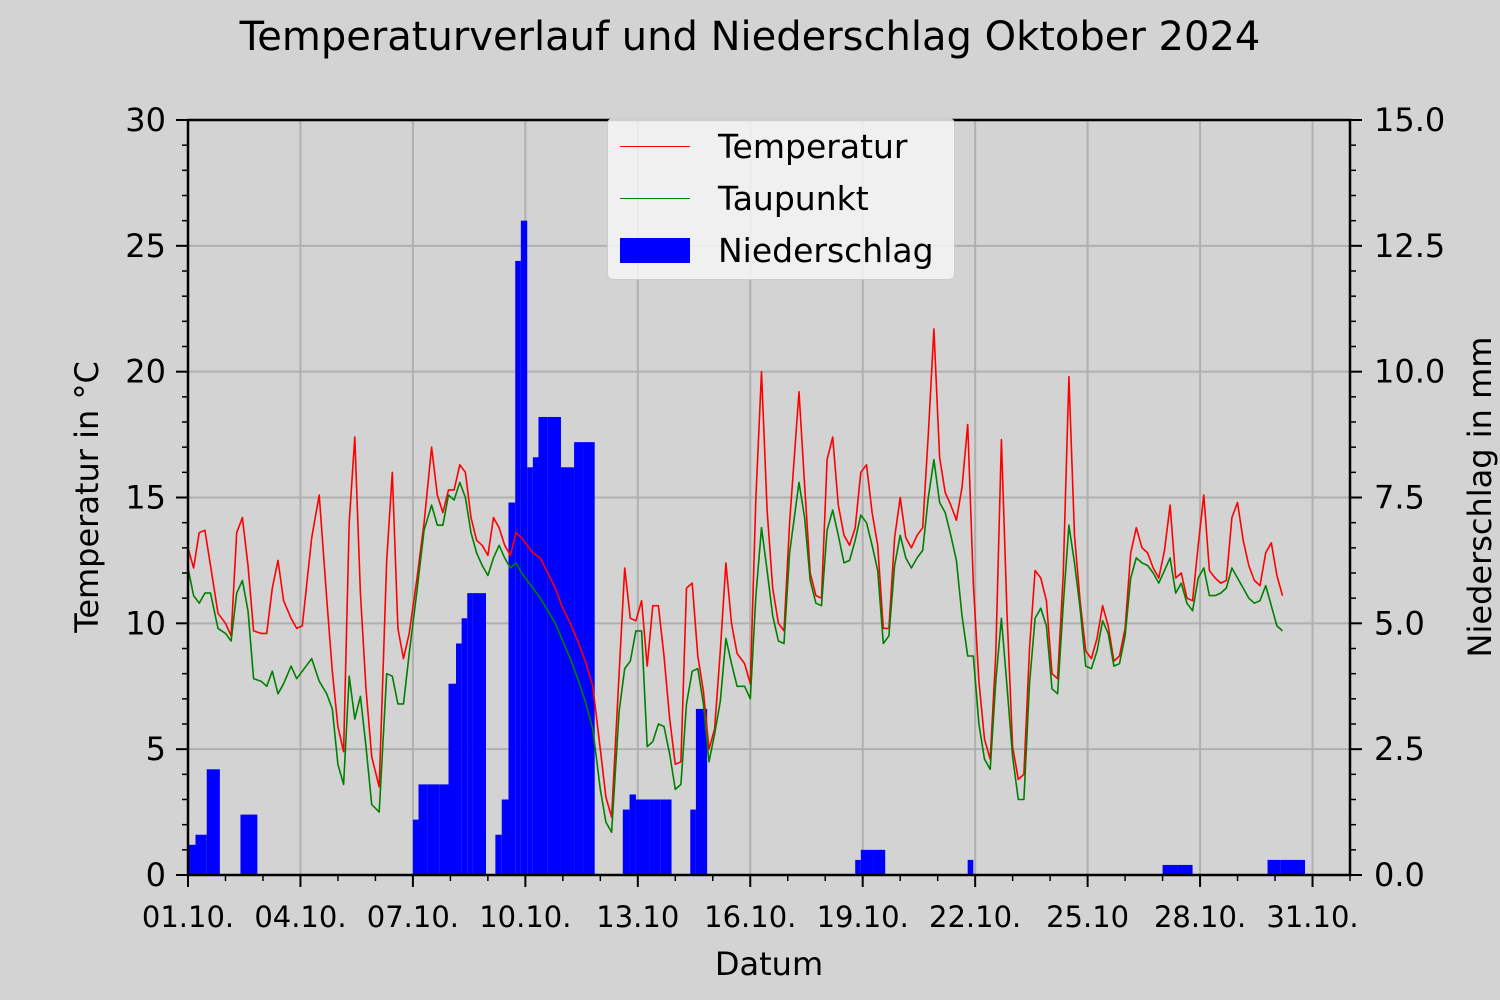  What do you see at coordinates (145, 120) in the screenshot?
I see `y-left-tick-label: 30` at bounding box center [145, 120].